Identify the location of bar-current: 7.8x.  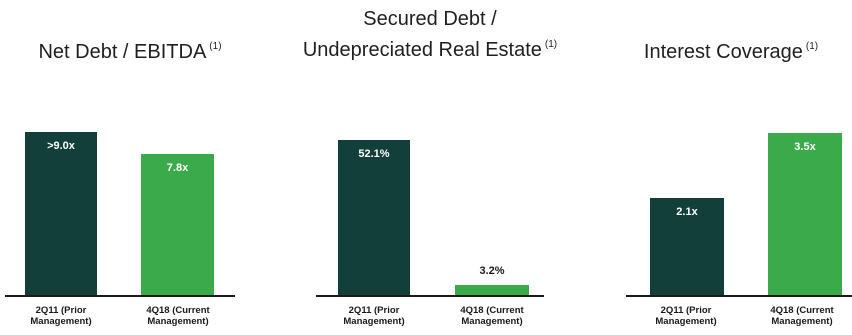
(177, 224).